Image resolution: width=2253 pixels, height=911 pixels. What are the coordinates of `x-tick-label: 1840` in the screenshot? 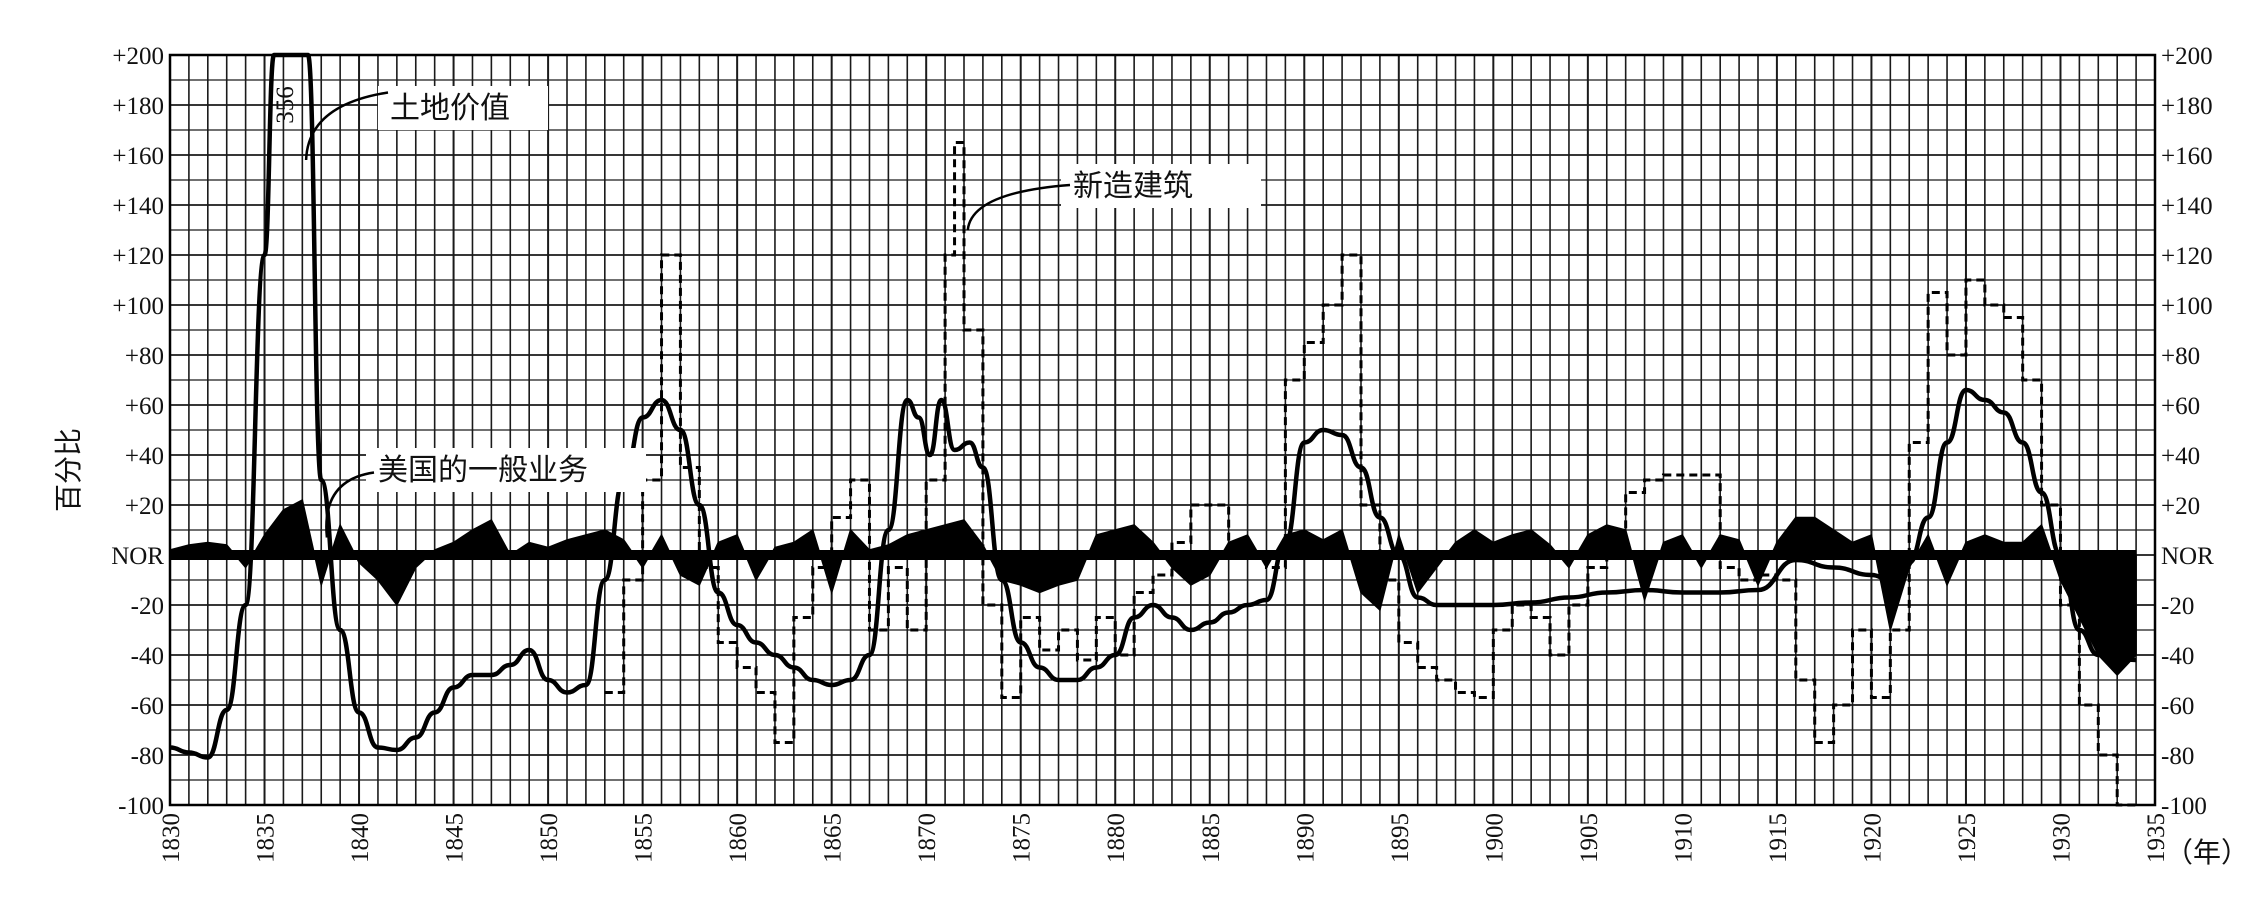 It's located at (360, 838).